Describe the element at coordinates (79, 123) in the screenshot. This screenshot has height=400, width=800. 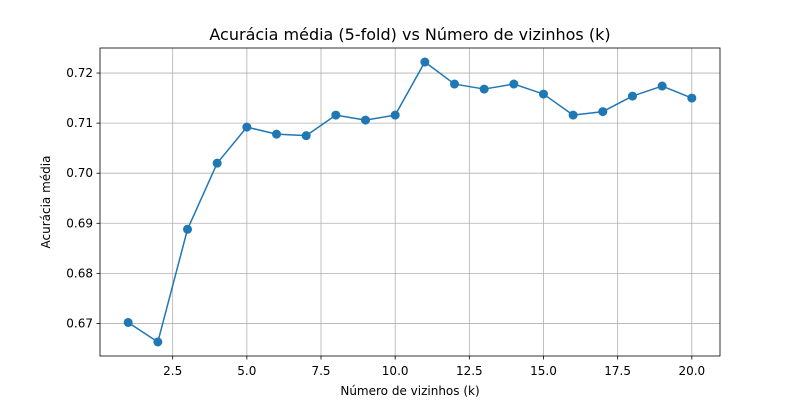
I see `y-tick-label: 0.71` at that location.